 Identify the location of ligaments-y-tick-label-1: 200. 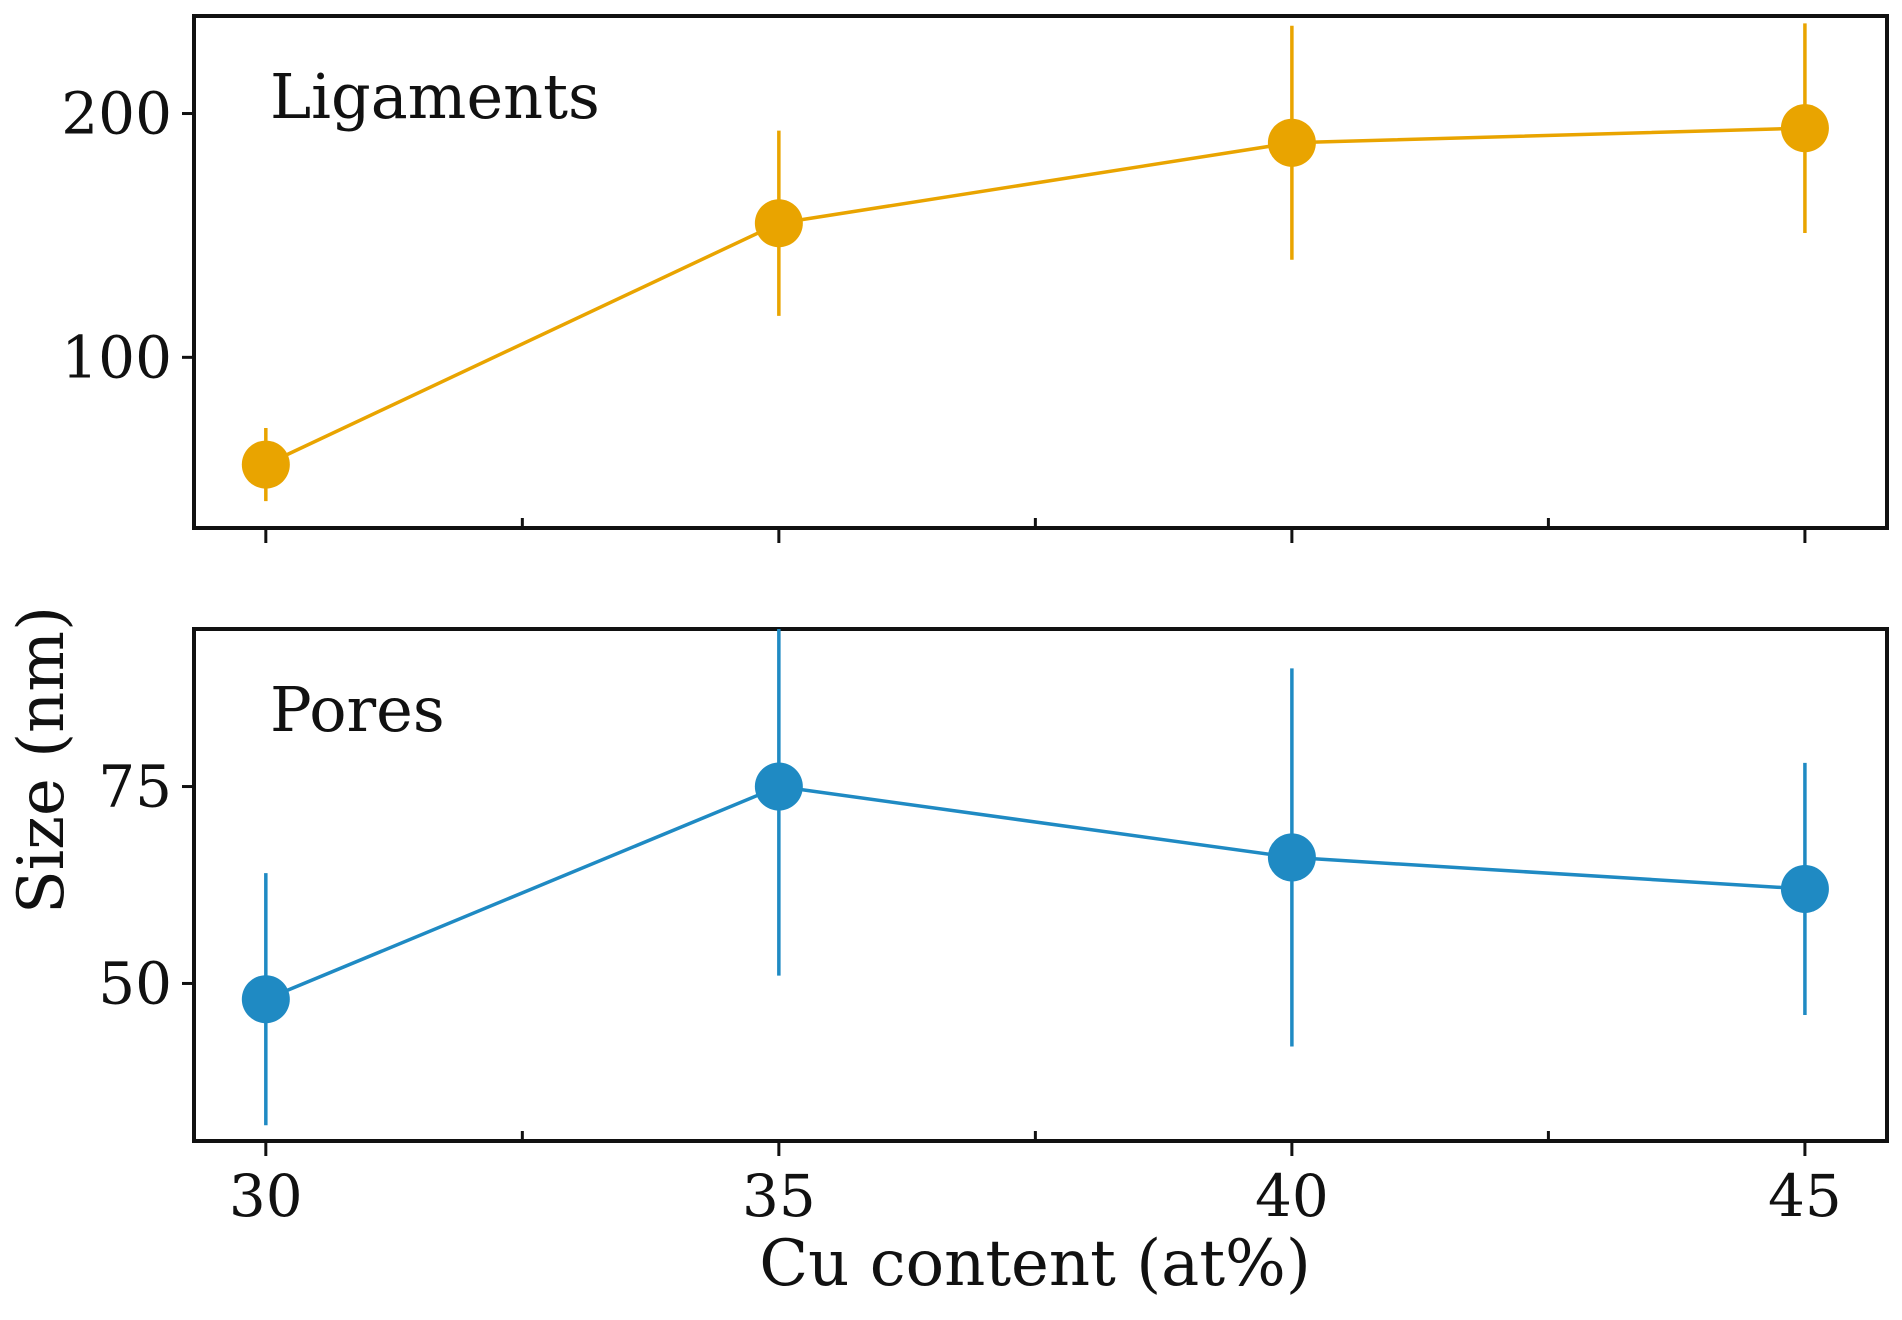
(116, 114).